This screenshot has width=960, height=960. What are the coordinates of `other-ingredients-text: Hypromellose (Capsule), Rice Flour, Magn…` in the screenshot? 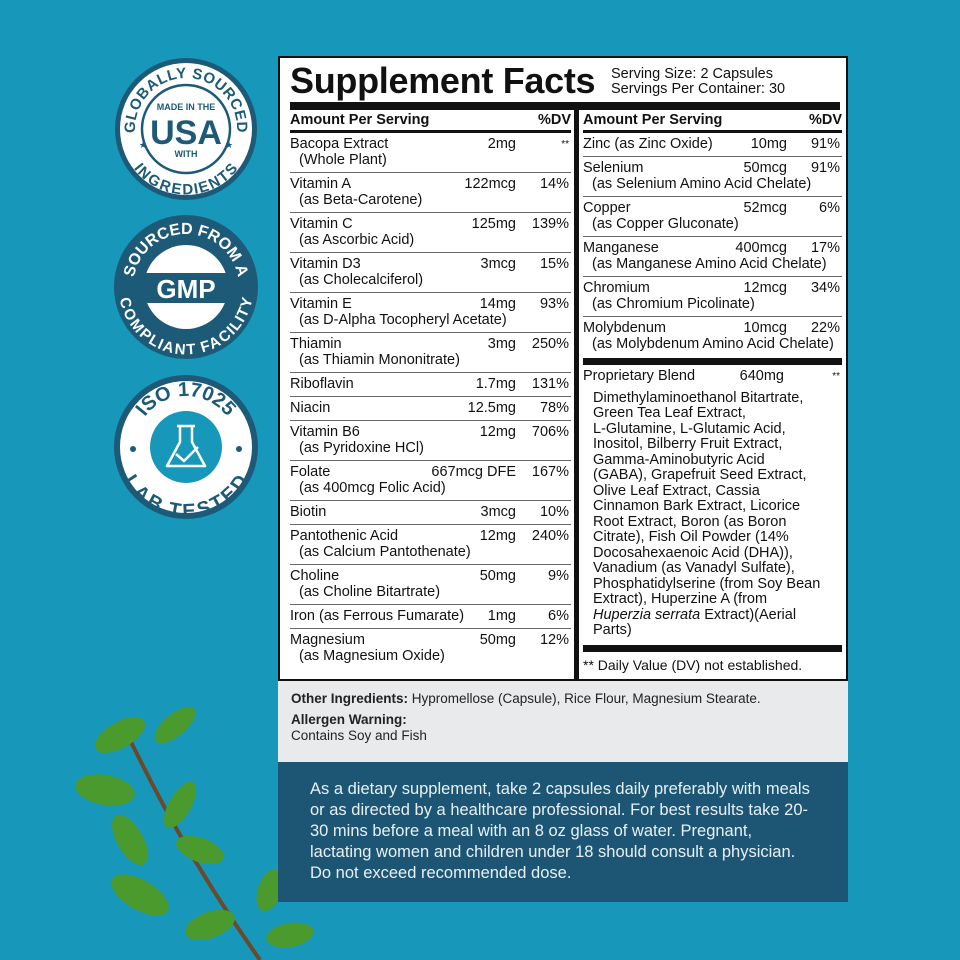 It's located at (584, 698).